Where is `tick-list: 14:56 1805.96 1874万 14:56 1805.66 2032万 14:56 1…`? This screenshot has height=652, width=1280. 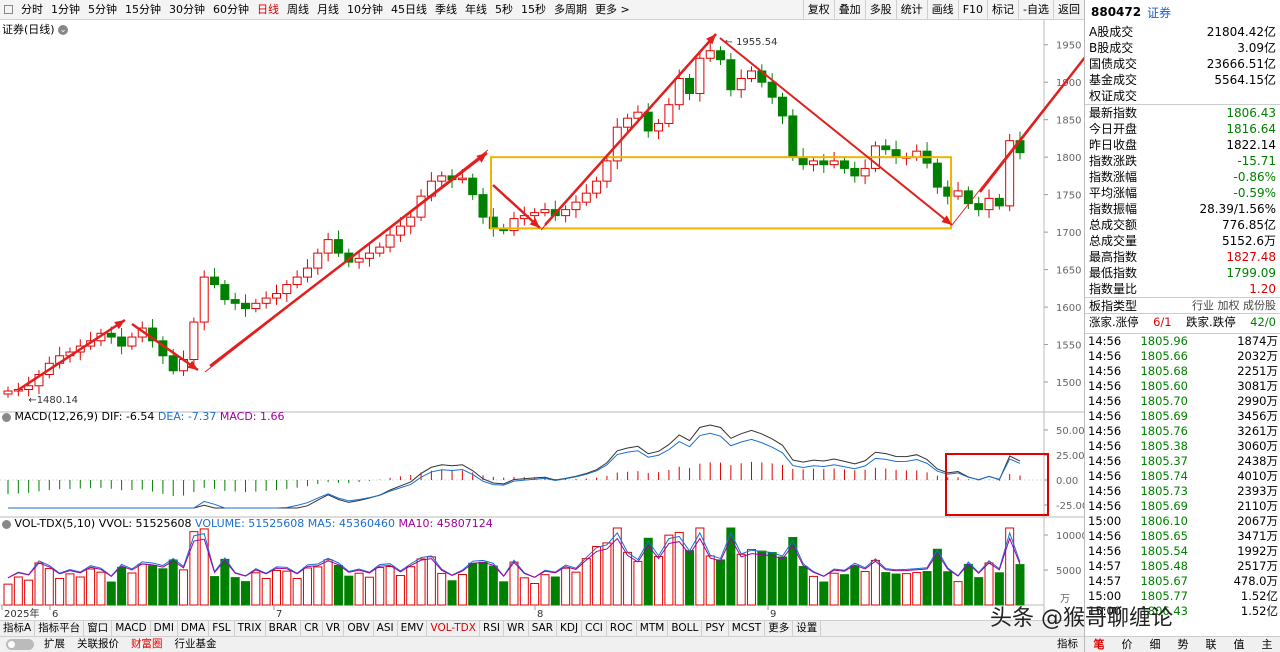 tick-list: 14:56 1805.96 1874万 14:56 1805.66 2032万 14:56 1… is located at coordinates (1182, 476).